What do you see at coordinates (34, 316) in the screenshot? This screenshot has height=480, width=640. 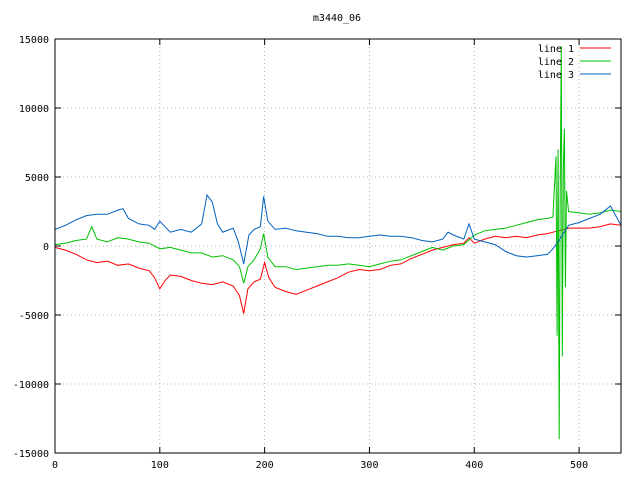 I see `y-tick-label: -5000` at bounding box center [34, 316].